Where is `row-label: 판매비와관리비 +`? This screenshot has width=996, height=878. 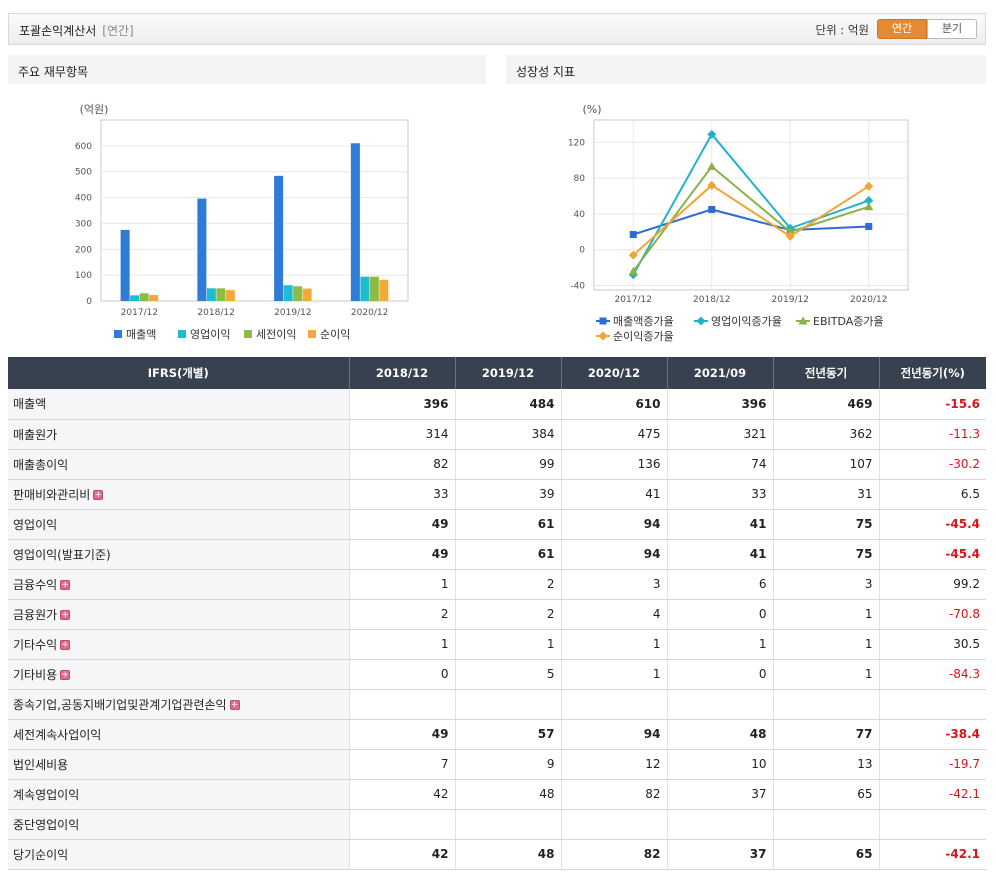 row-label: 판매비와관리비 + is located at coordinates (178, 494).